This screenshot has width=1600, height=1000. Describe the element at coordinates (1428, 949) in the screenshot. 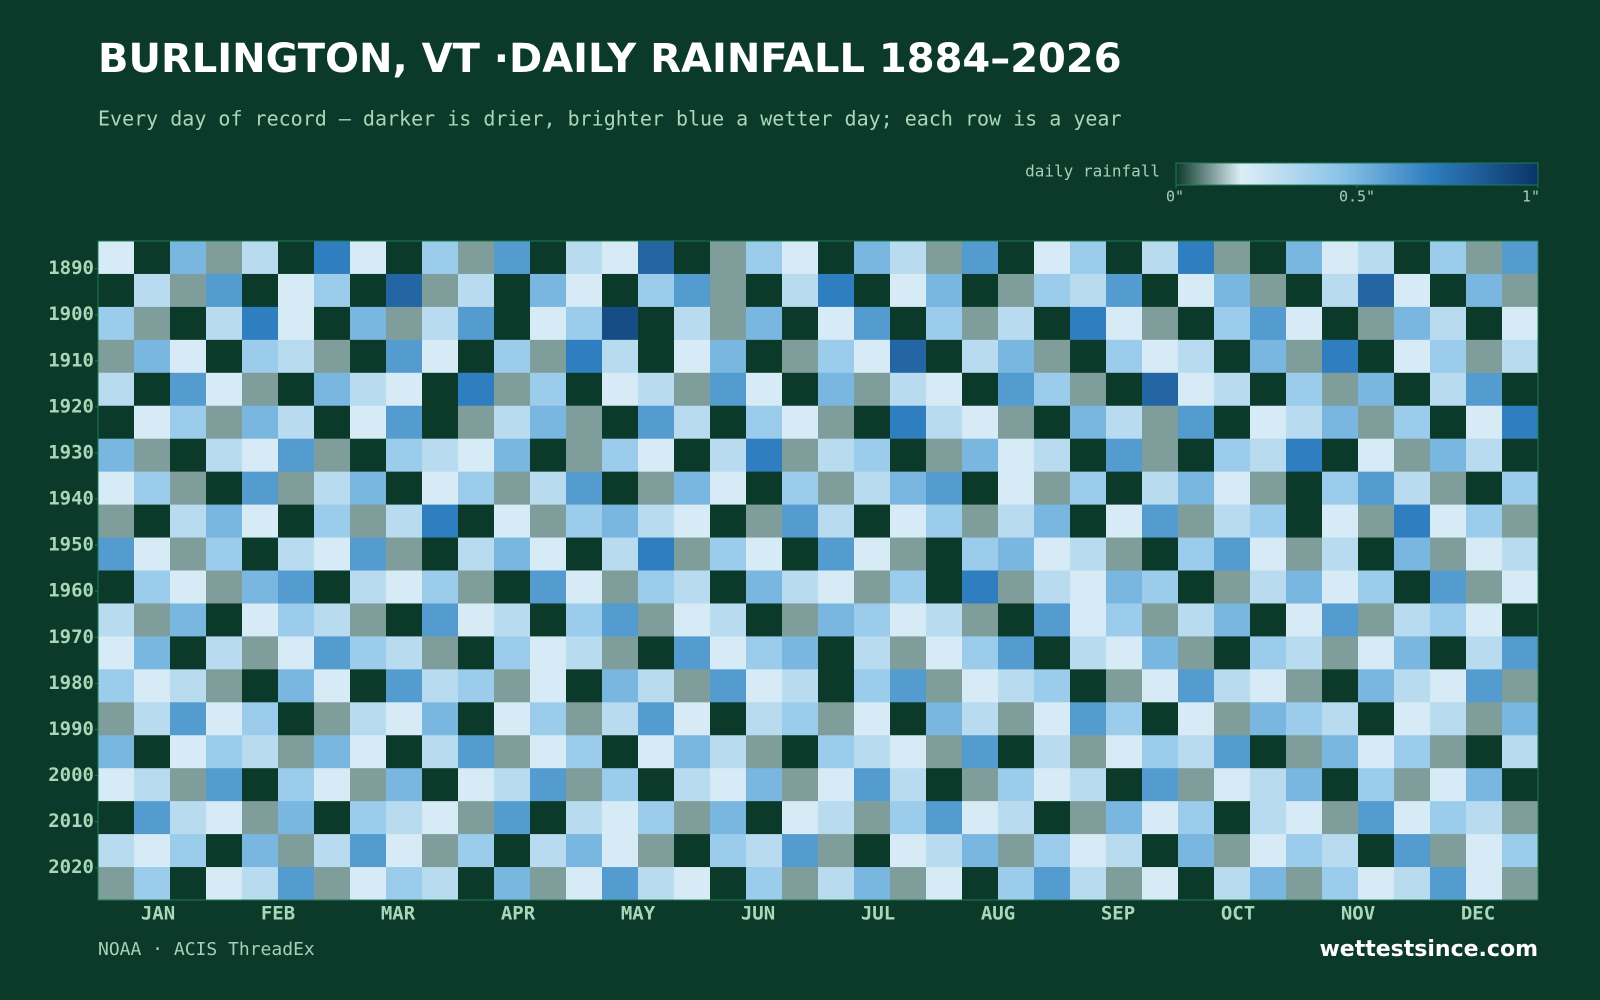

I see `brand: wettestsince.com` at that location.